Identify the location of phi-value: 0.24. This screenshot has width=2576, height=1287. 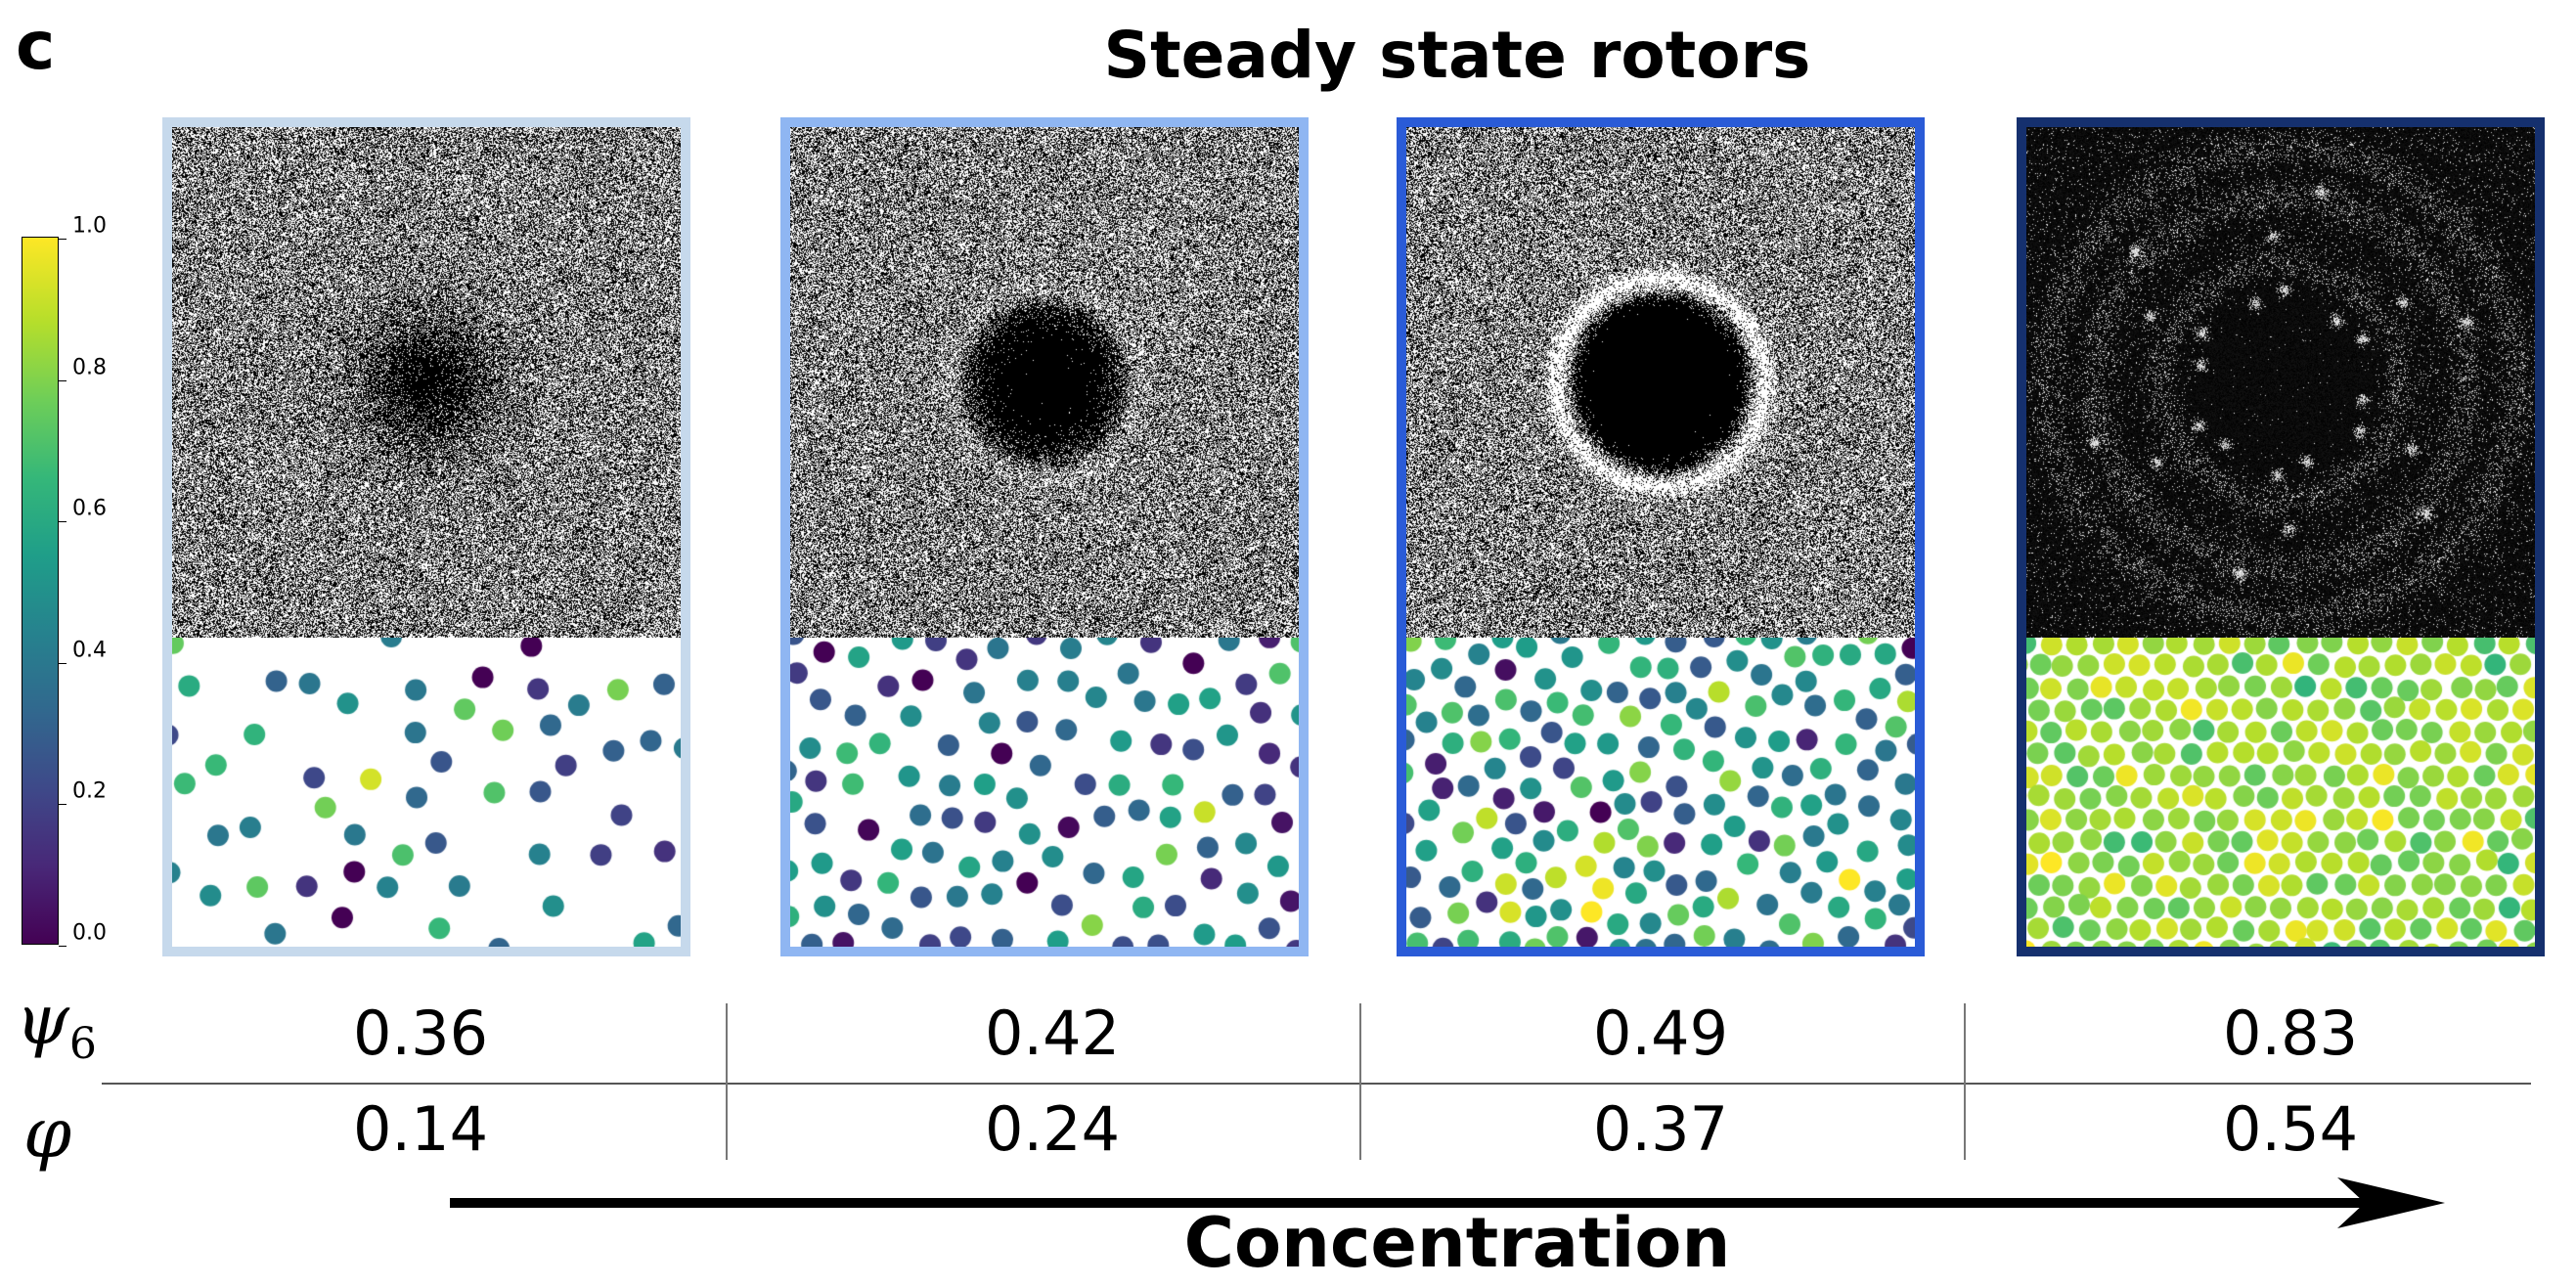
(1053, 1129).